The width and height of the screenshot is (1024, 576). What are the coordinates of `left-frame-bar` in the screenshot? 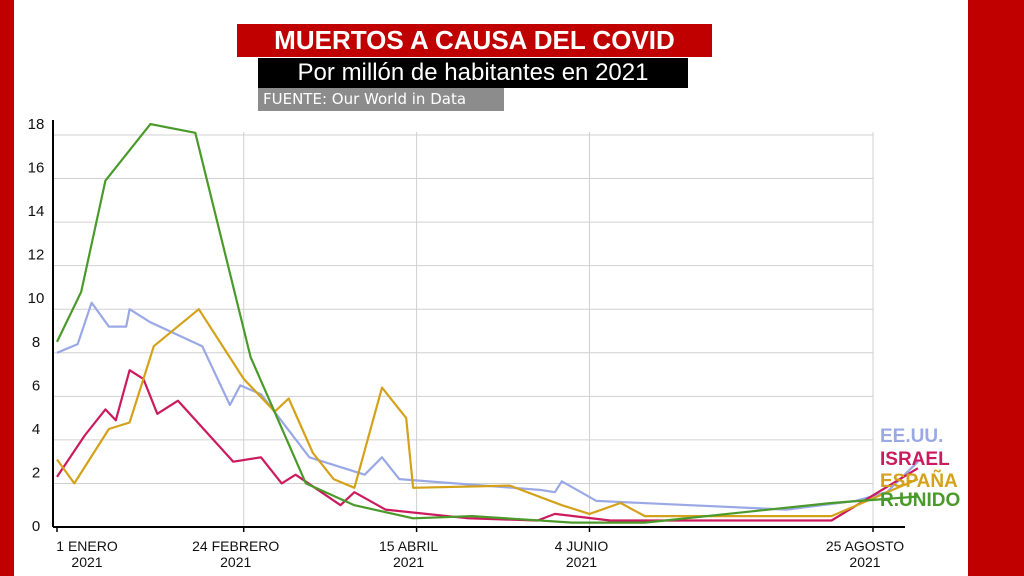 It's located at (7, 288).